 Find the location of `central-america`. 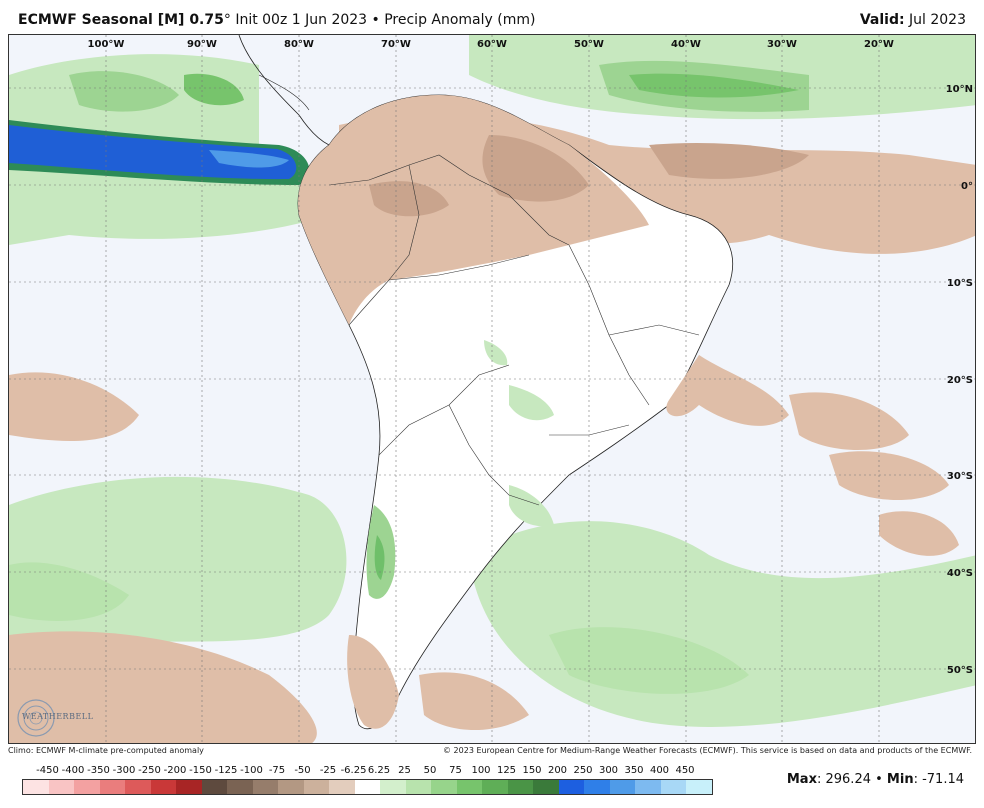

central-america is located at coordinates (284, 90).